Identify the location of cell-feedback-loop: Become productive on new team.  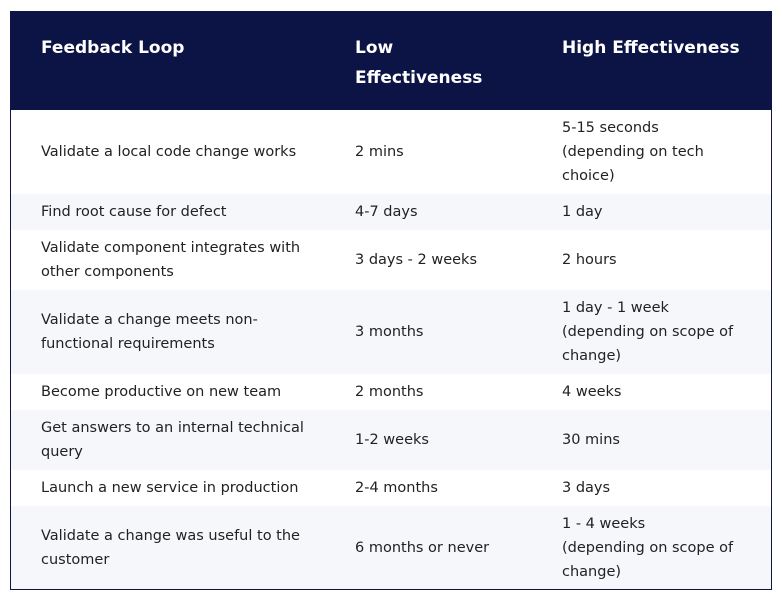
(168, 392).